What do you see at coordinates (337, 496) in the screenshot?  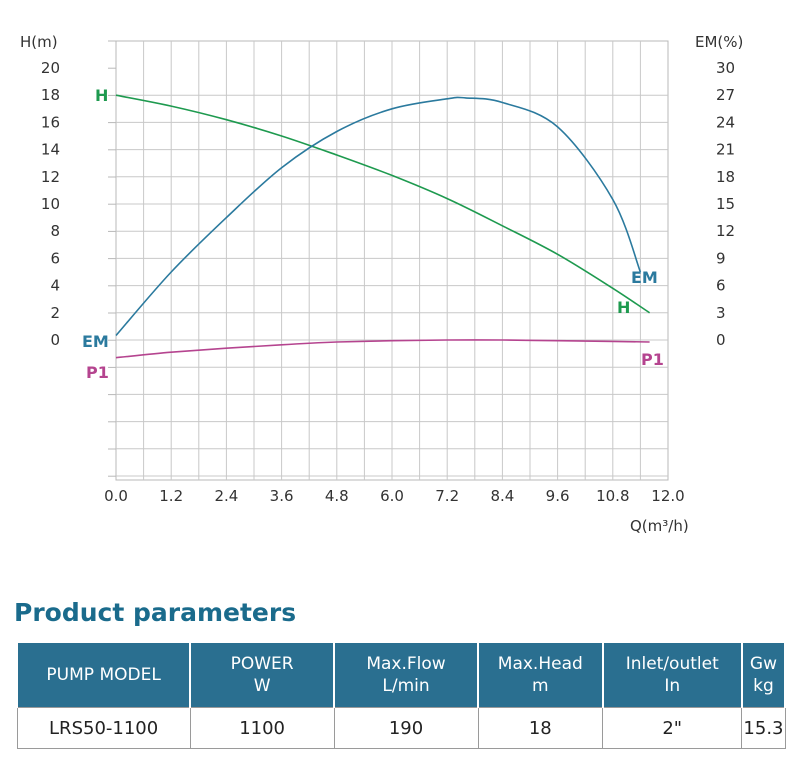 I see `x-tick-label: 4.8` at bounding box center [337, 496].